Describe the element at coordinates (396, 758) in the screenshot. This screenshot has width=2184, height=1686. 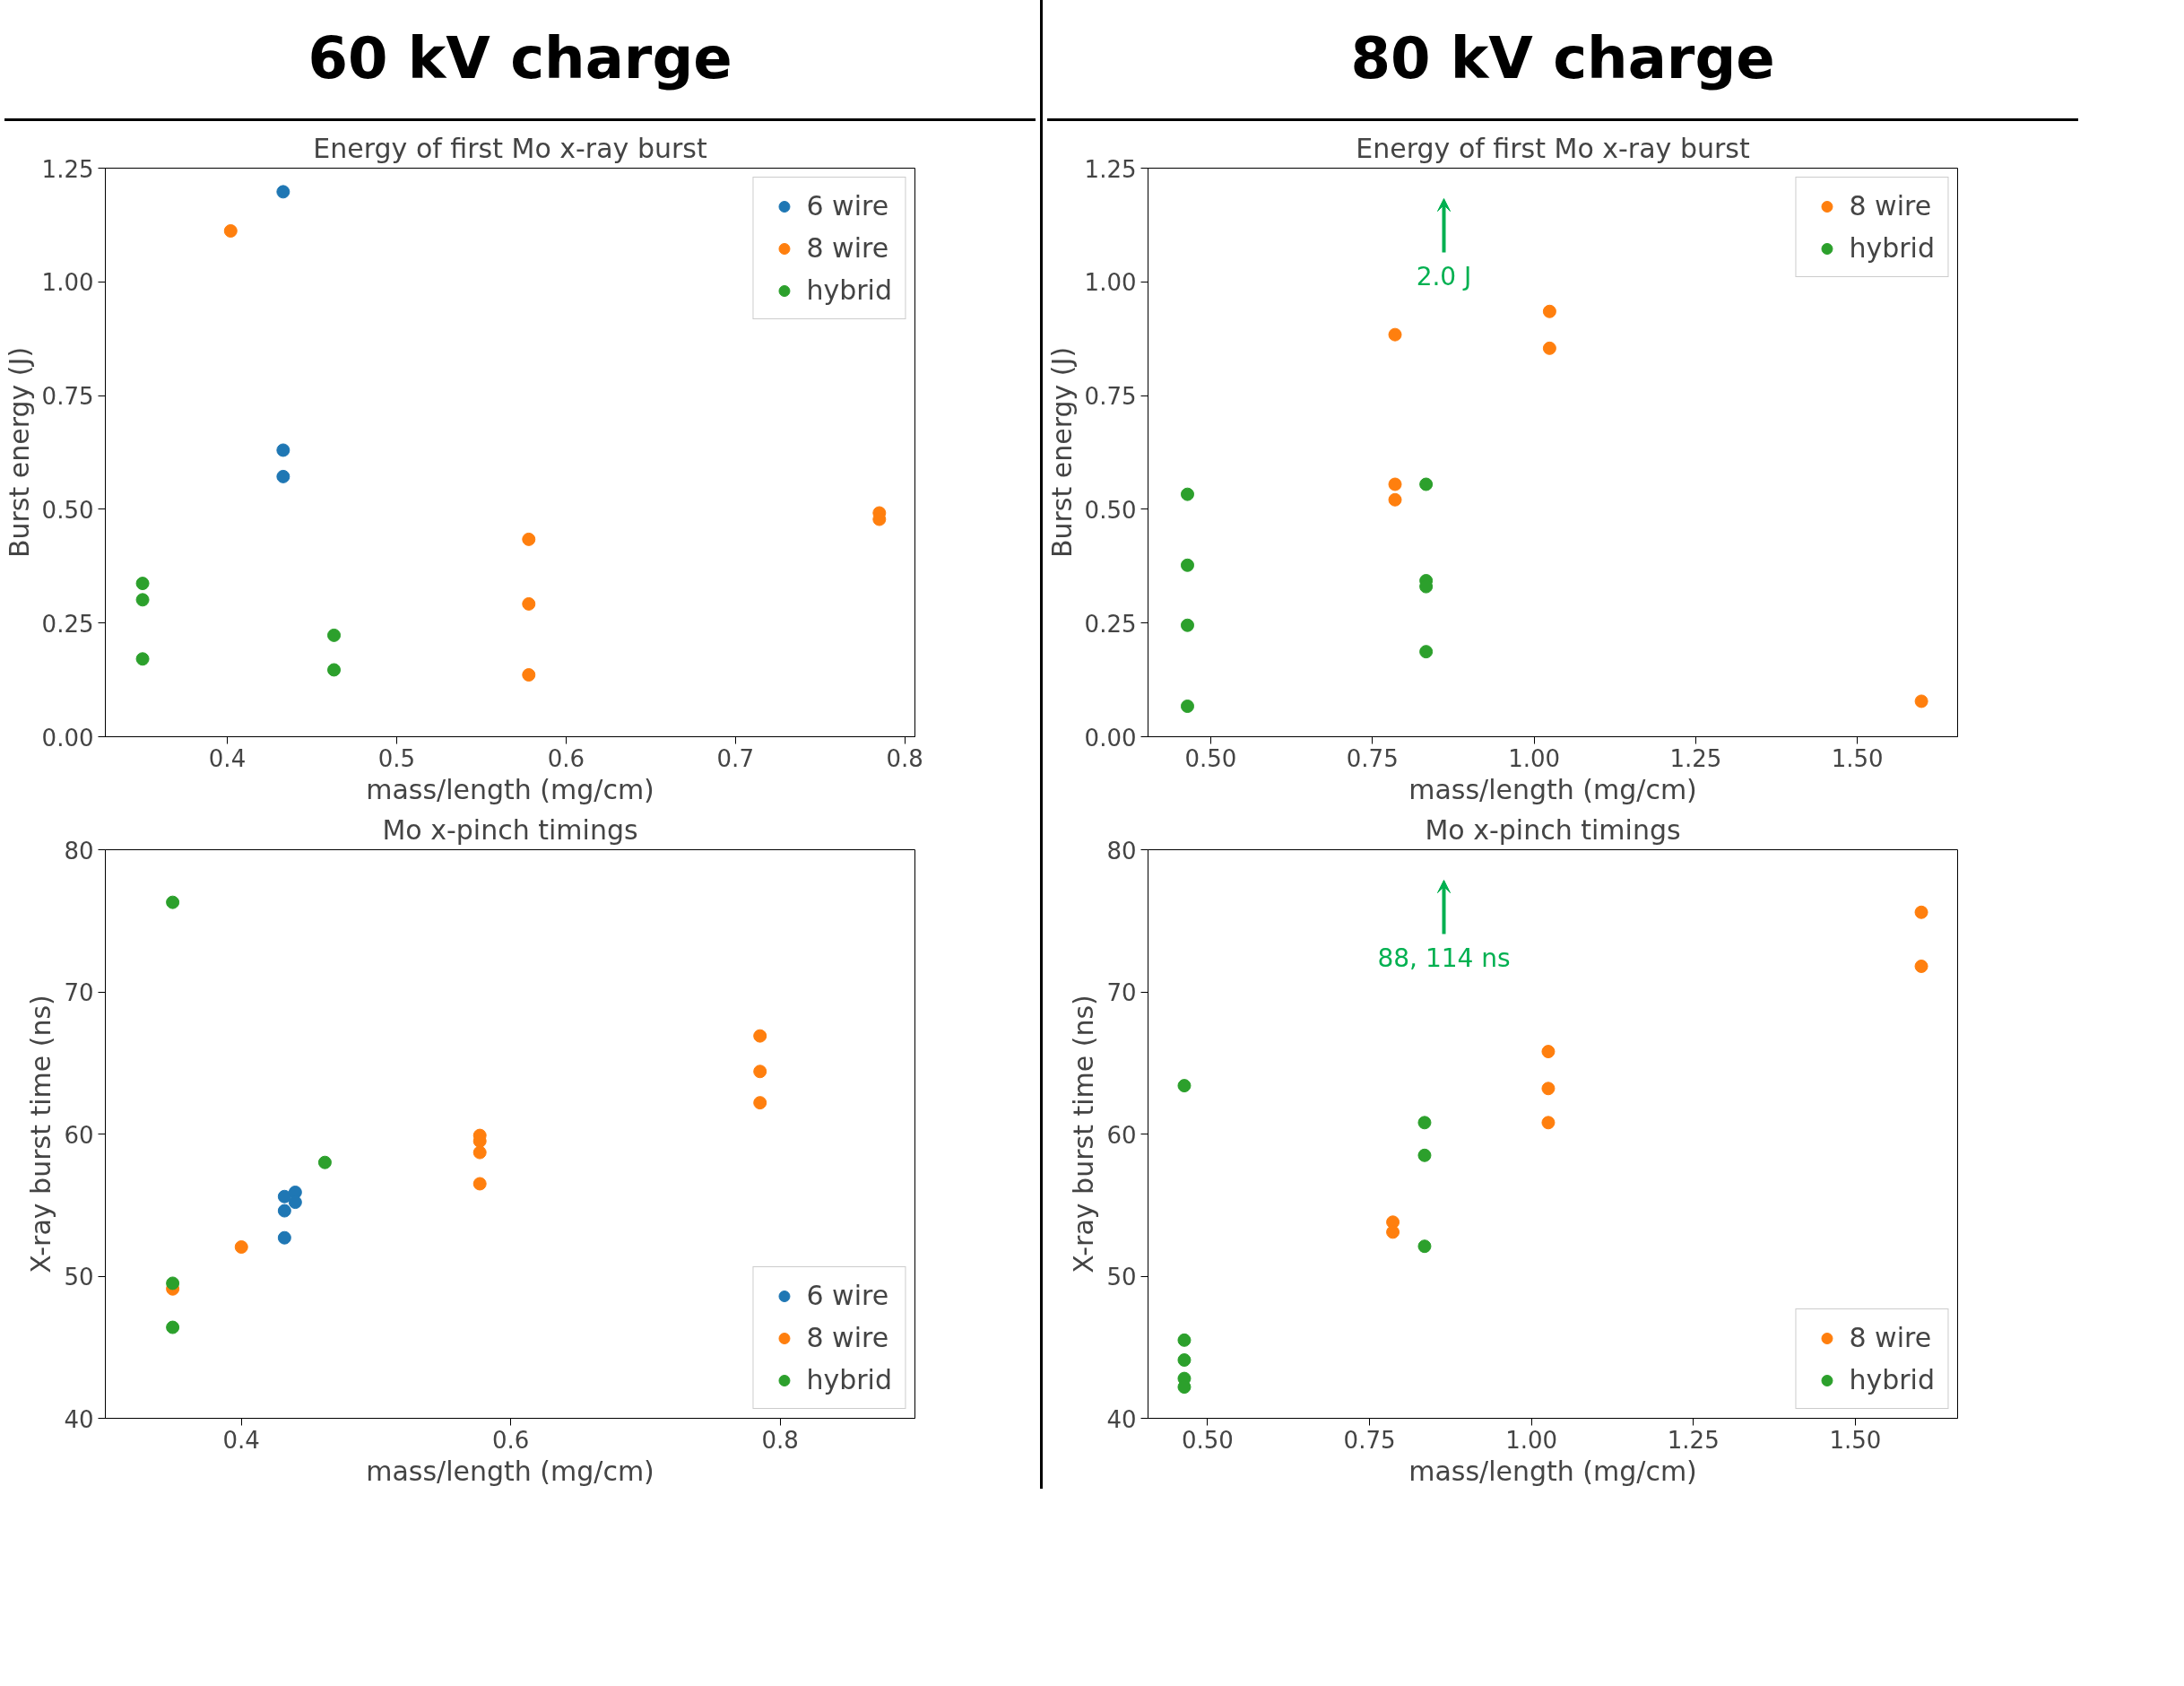
I see `x-tick-label: 0.5` at that location.